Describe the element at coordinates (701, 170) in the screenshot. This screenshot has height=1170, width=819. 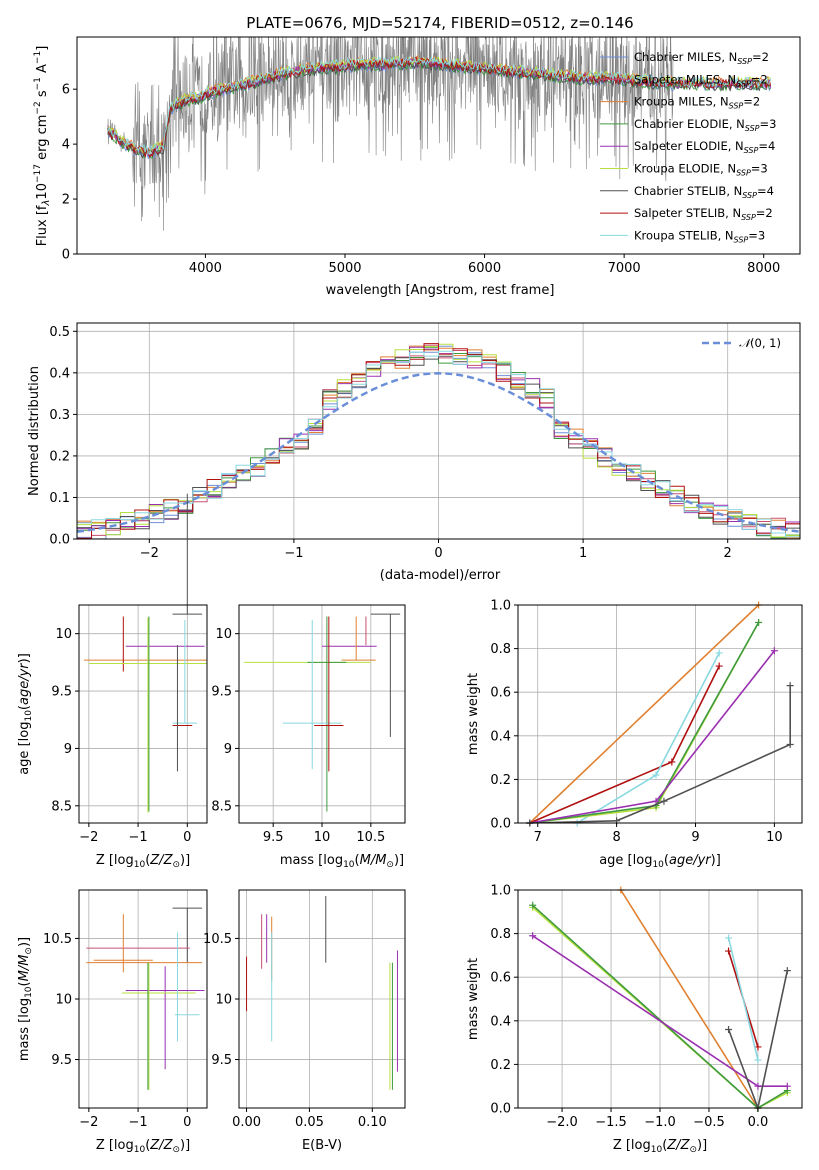
I see `legend-label: Kroupa ELODIE, NSSP=3` at that location.